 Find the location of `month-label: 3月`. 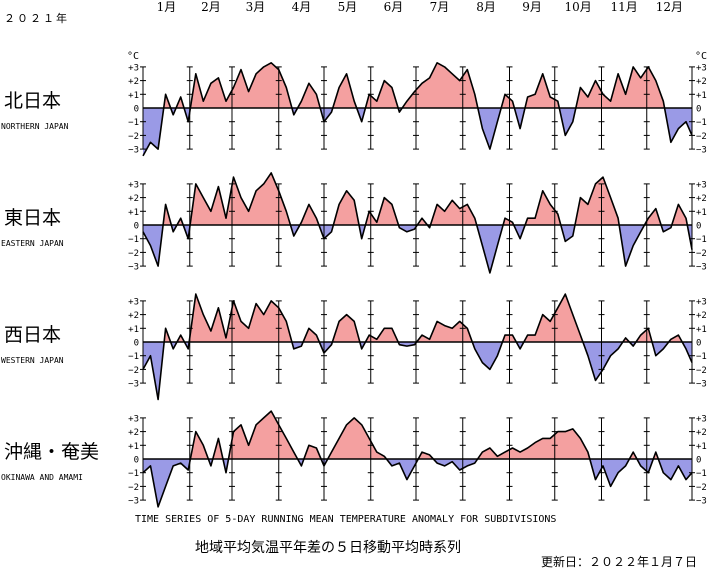

month-label: 3月 is located at coordinates (256, 7).